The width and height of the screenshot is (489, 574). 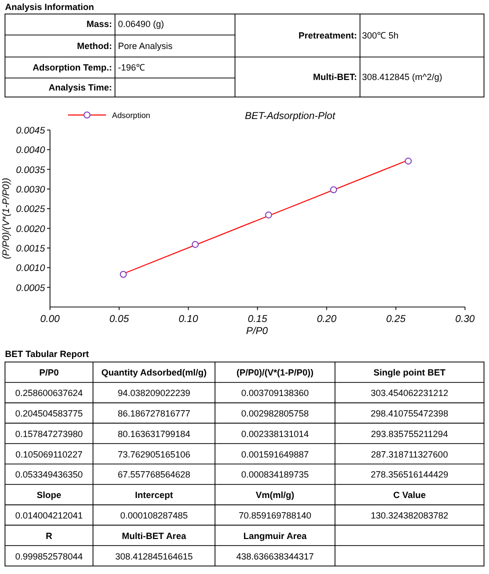 I want to click on y-tick-label: 0.0025, so click(x=31, y=210).